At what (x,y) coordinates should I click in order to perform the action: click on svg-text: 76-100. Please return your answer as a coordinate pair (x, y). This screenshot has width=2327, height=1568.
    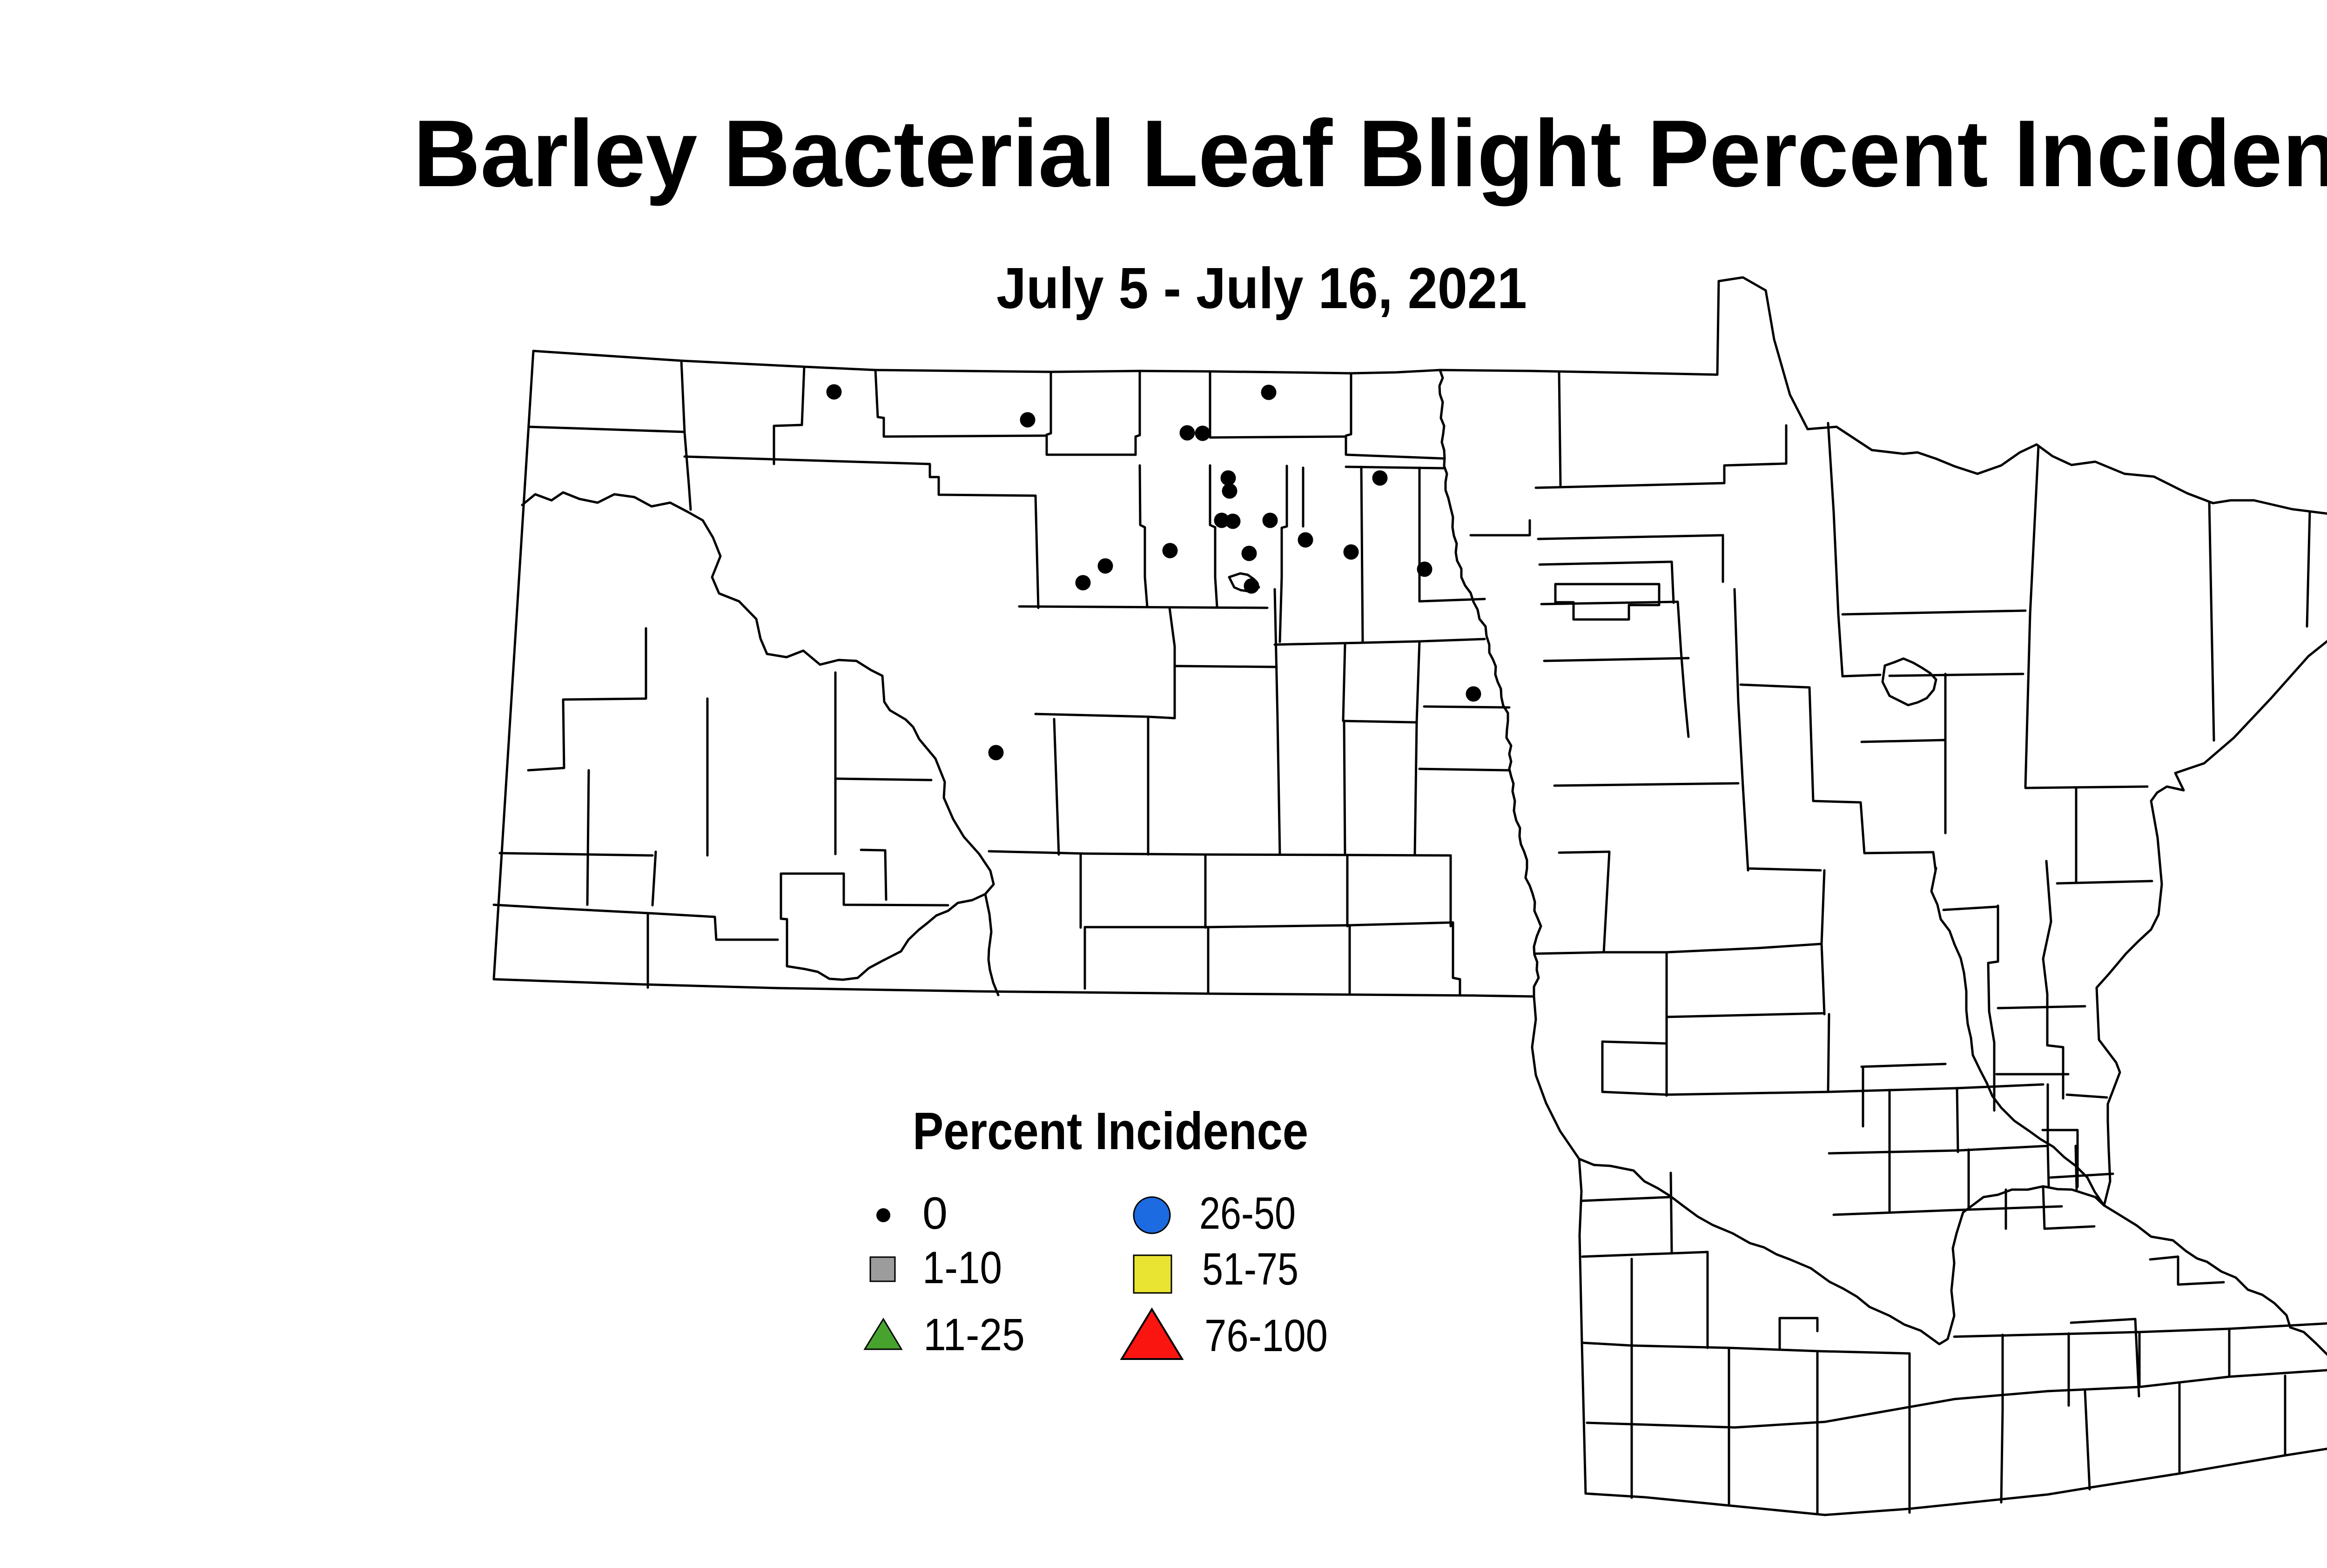
    Looking at the image, I should click on (1266, 1335).